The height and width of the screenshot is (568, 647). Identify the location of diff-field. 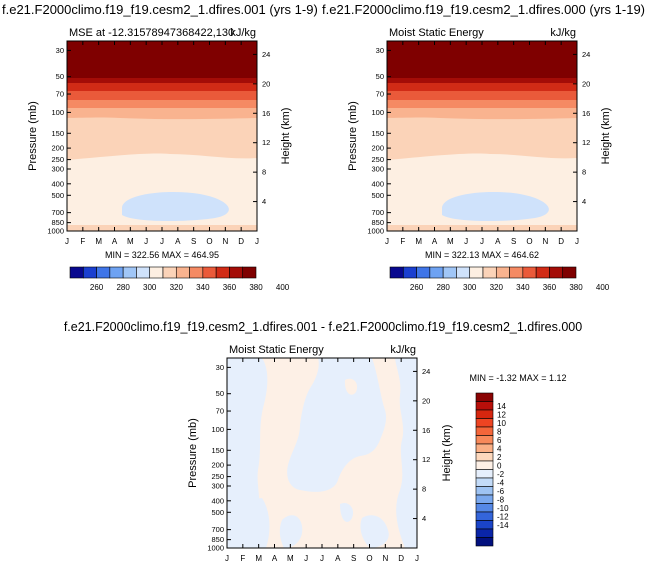
(322, 453).